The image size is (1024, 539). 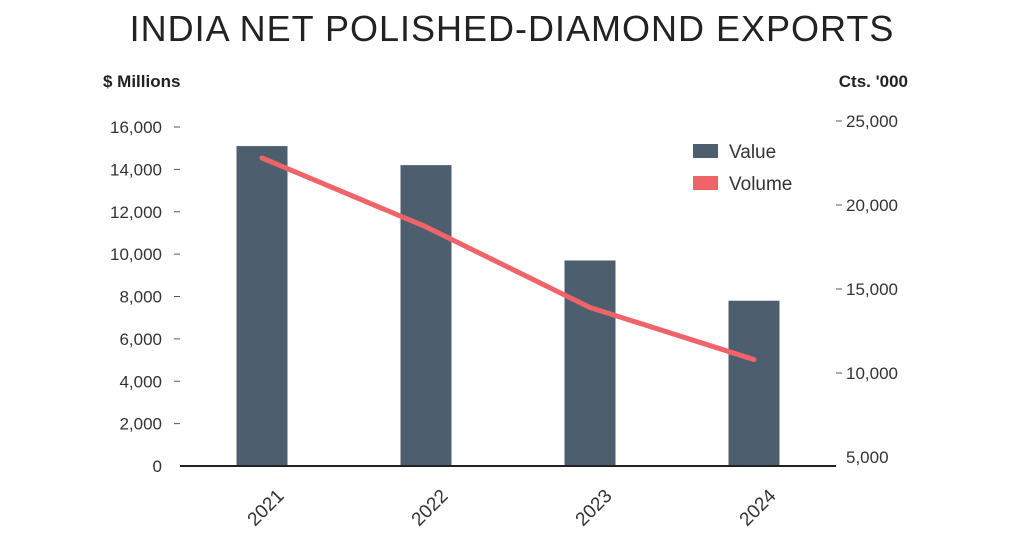 I want to click on legend-swatch-volume, so click(x=705, y=183).